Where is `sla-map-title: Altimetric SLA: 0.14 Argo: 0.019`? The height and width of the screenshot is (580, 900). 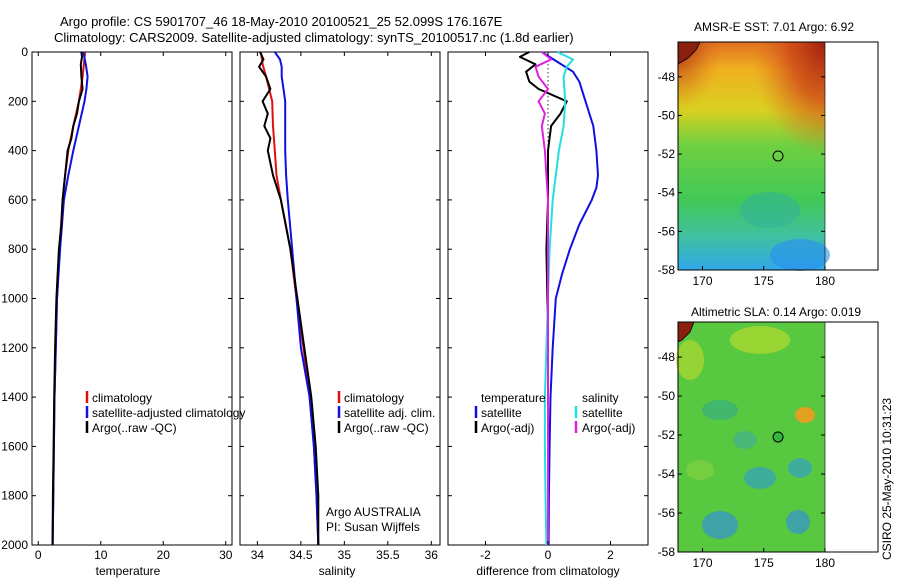 sla-map-title: Altimetric SLA: 0.14 Argo: 0.019 is located at coordinates (776, 312).